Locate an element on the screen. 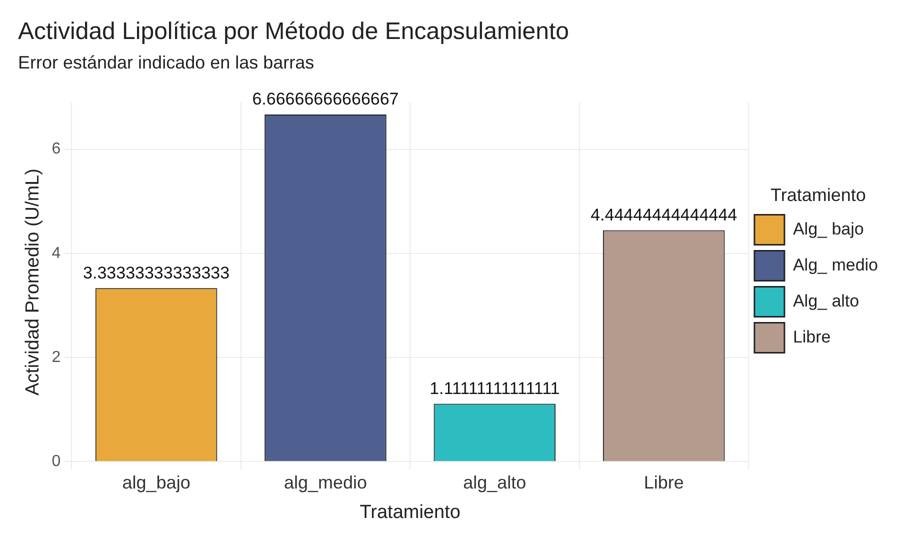 Image resolution: width=907 pixels, height=539 pixels. legend-label: Alg_ medio is located at coordinates (835, 264).